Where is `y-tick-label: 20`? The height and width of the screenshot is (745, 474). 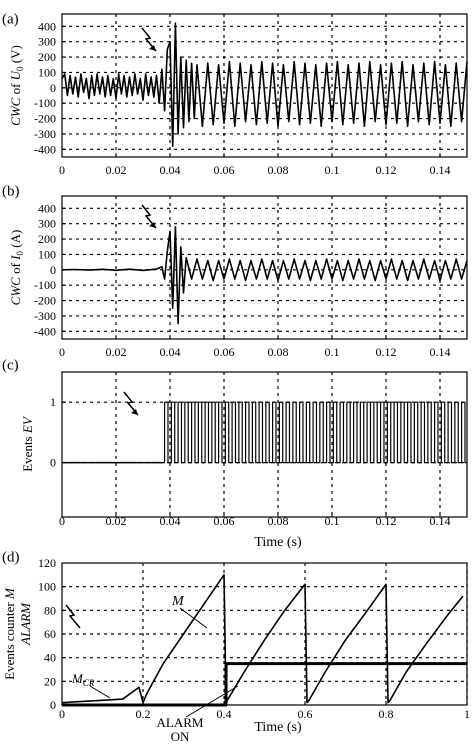
y-tick-label: 20 is located at coordinates (50, 681).